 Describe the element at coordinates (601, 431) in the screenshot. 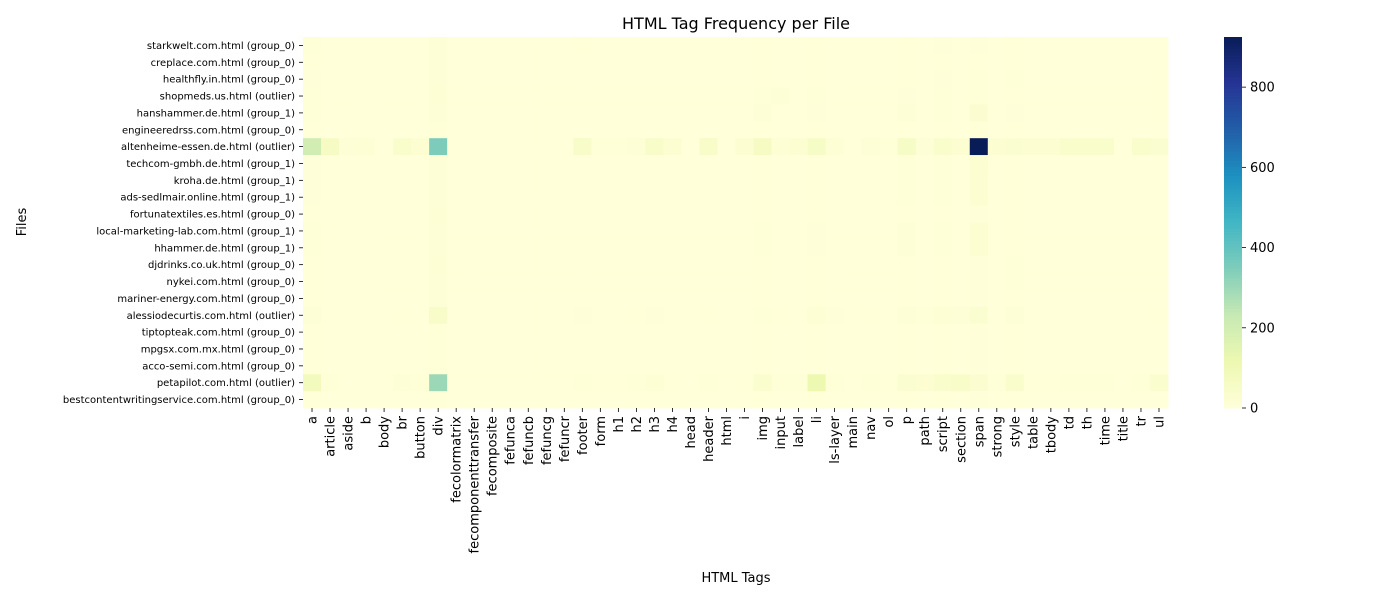

I see `x-tick-label: form` at that location.